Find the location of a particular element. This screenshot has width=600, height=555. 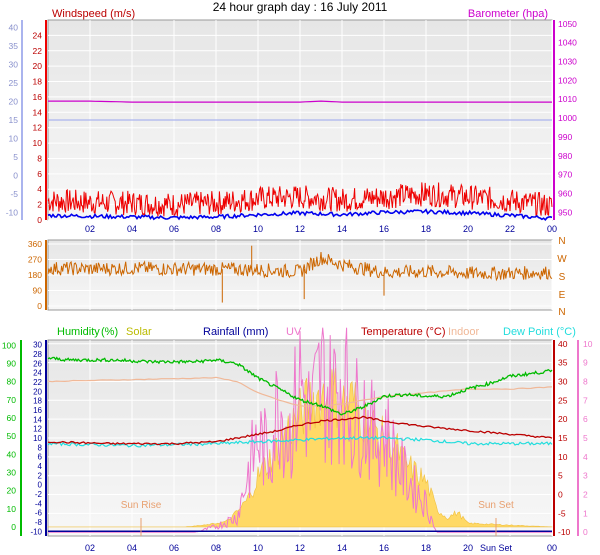

direction-tick: 180 is located at coordinates (35, 275).